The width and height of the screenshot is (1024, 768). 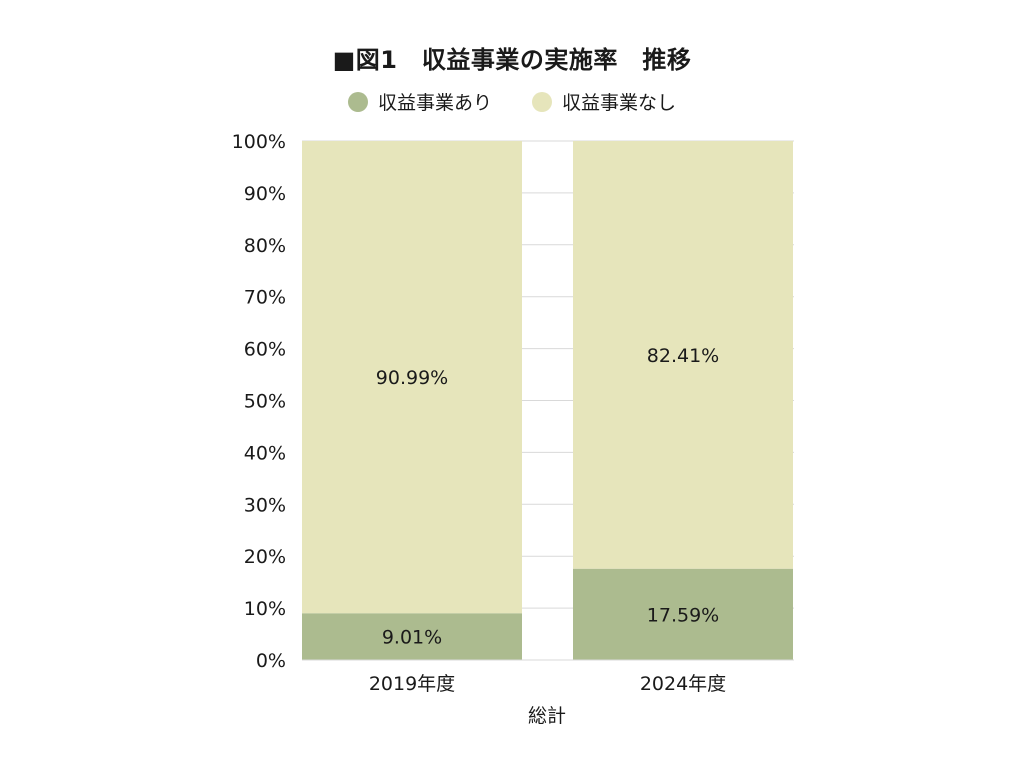 I want to click on y-tick-label: 90%, so click(x=265, y=194).